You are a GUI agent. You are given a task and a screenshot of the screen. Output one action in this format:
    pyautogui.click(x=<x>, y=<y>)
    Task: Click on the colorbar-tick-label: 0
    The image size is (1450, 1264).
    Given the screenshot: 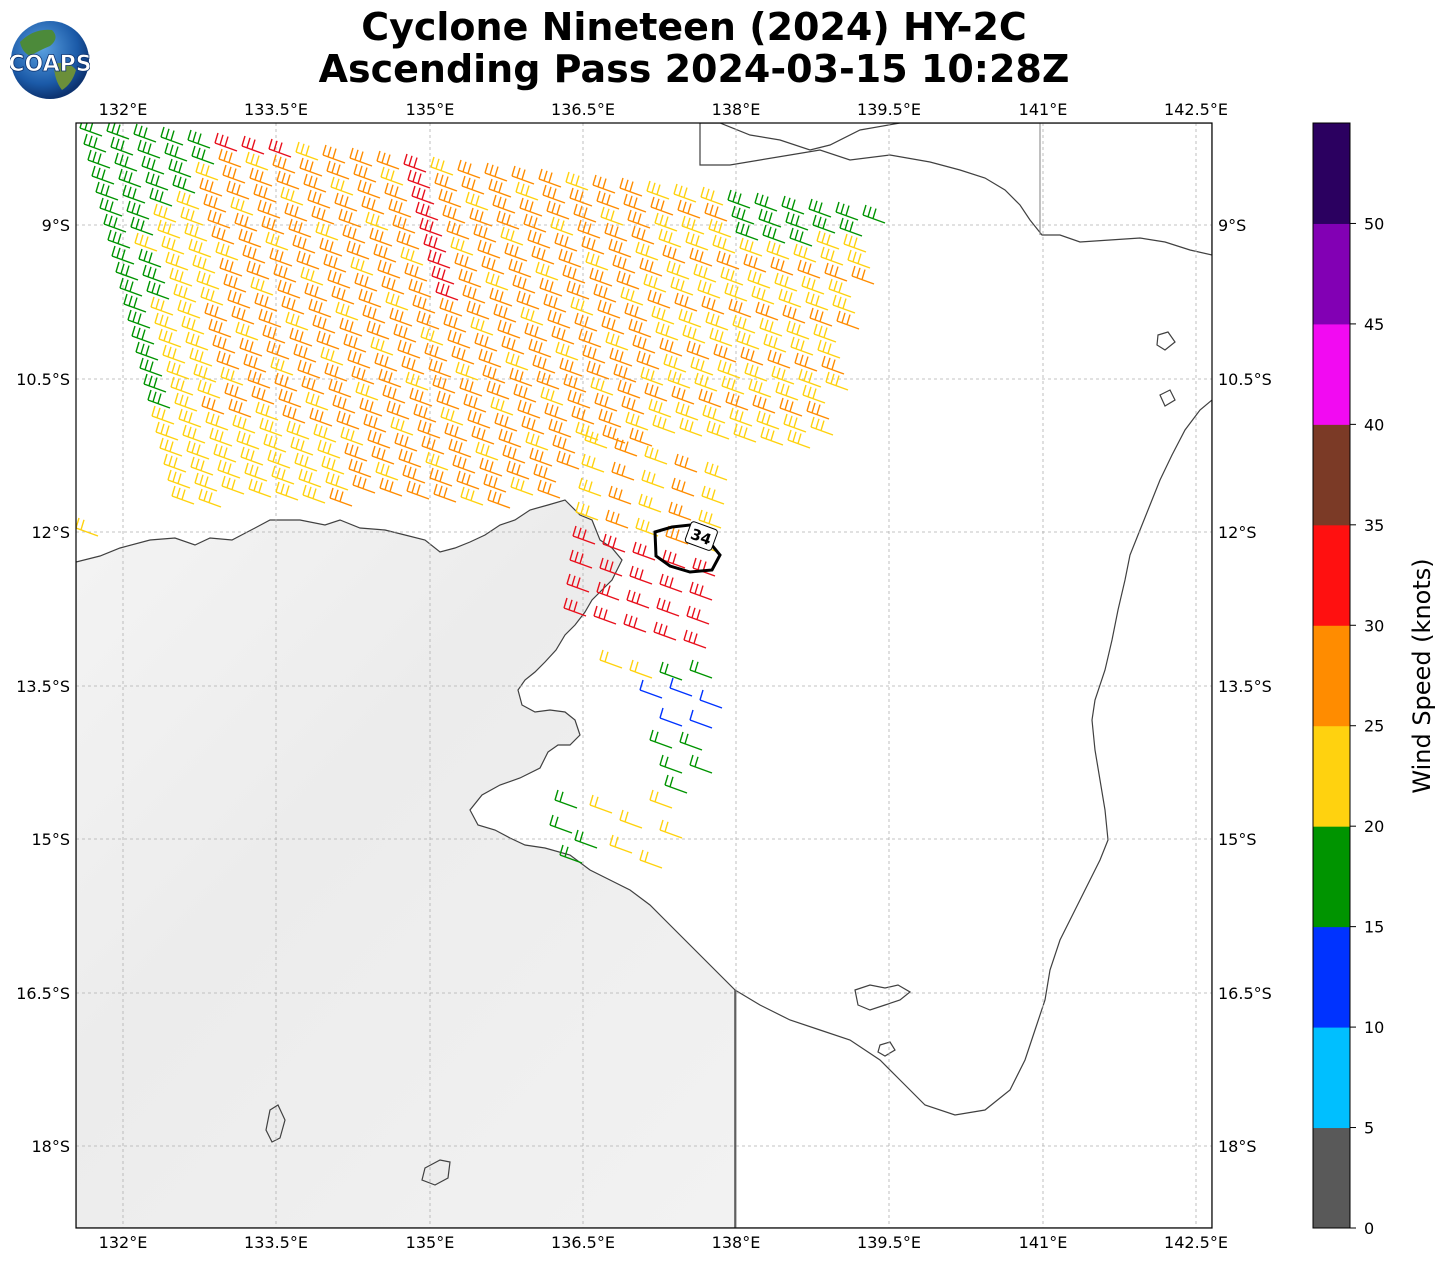 What is the action you would take?
    pyautogui.click(x=1369, y=1228)
    